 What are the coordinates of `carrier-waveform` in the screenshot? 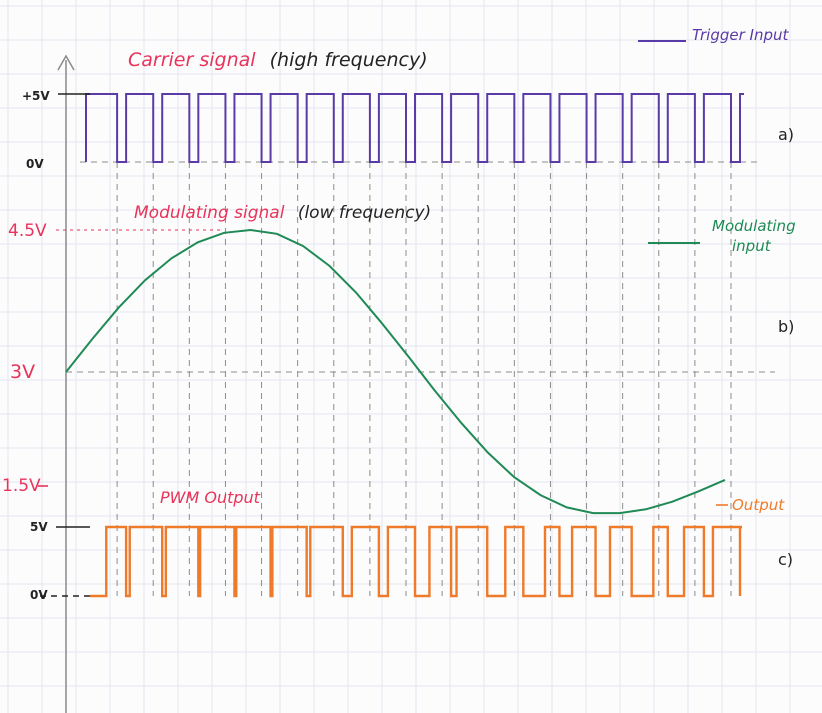 It's located at (414, 128).